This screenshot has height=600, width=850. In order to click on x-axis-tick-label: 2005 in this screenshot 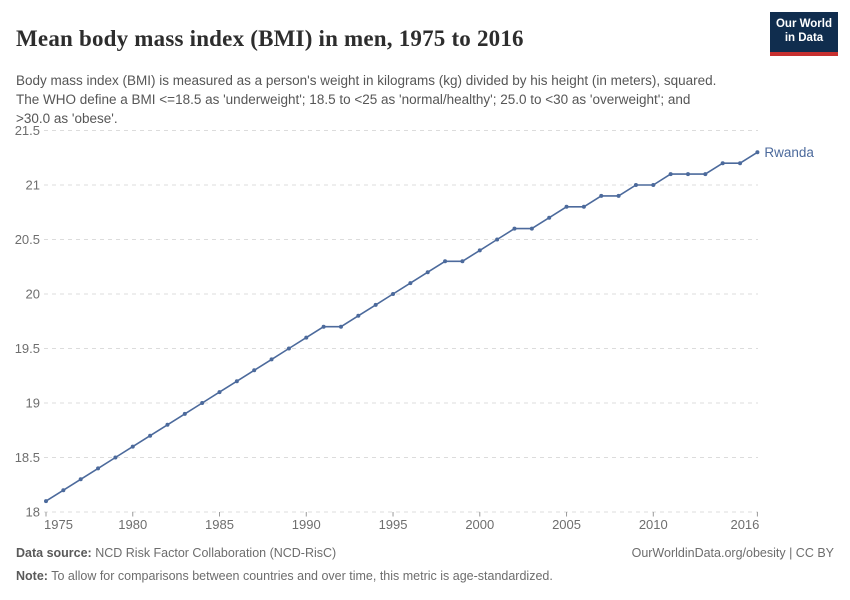, I will do `click(566, 524)`.